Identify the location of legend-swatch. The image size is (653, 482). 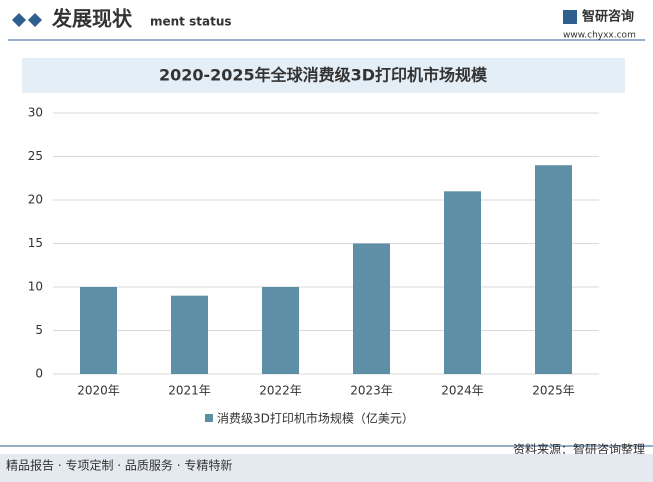
(209, 418).